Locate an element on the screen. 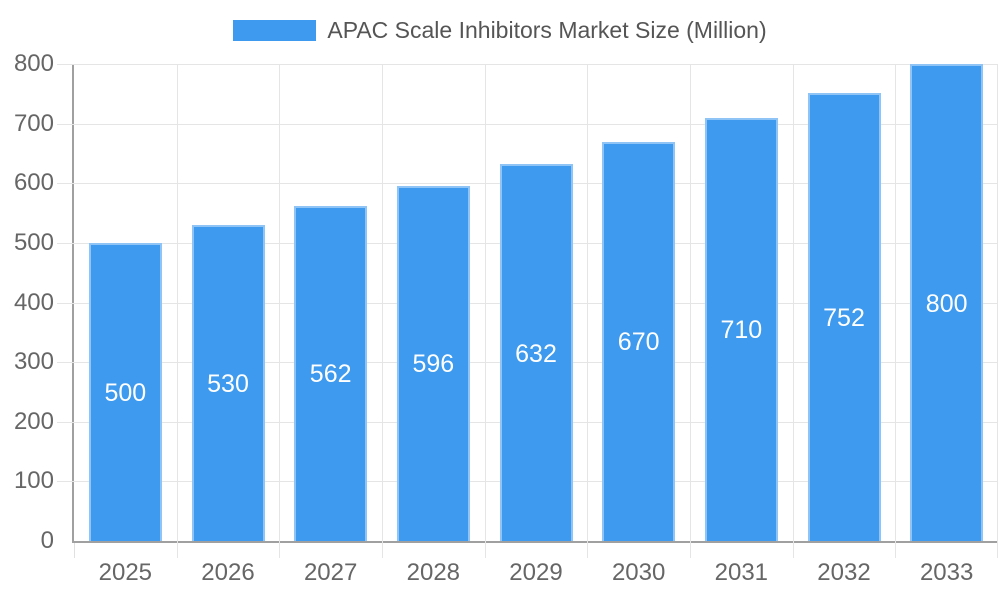  y-tick-label: 100 is located at coordinates (33, 481).